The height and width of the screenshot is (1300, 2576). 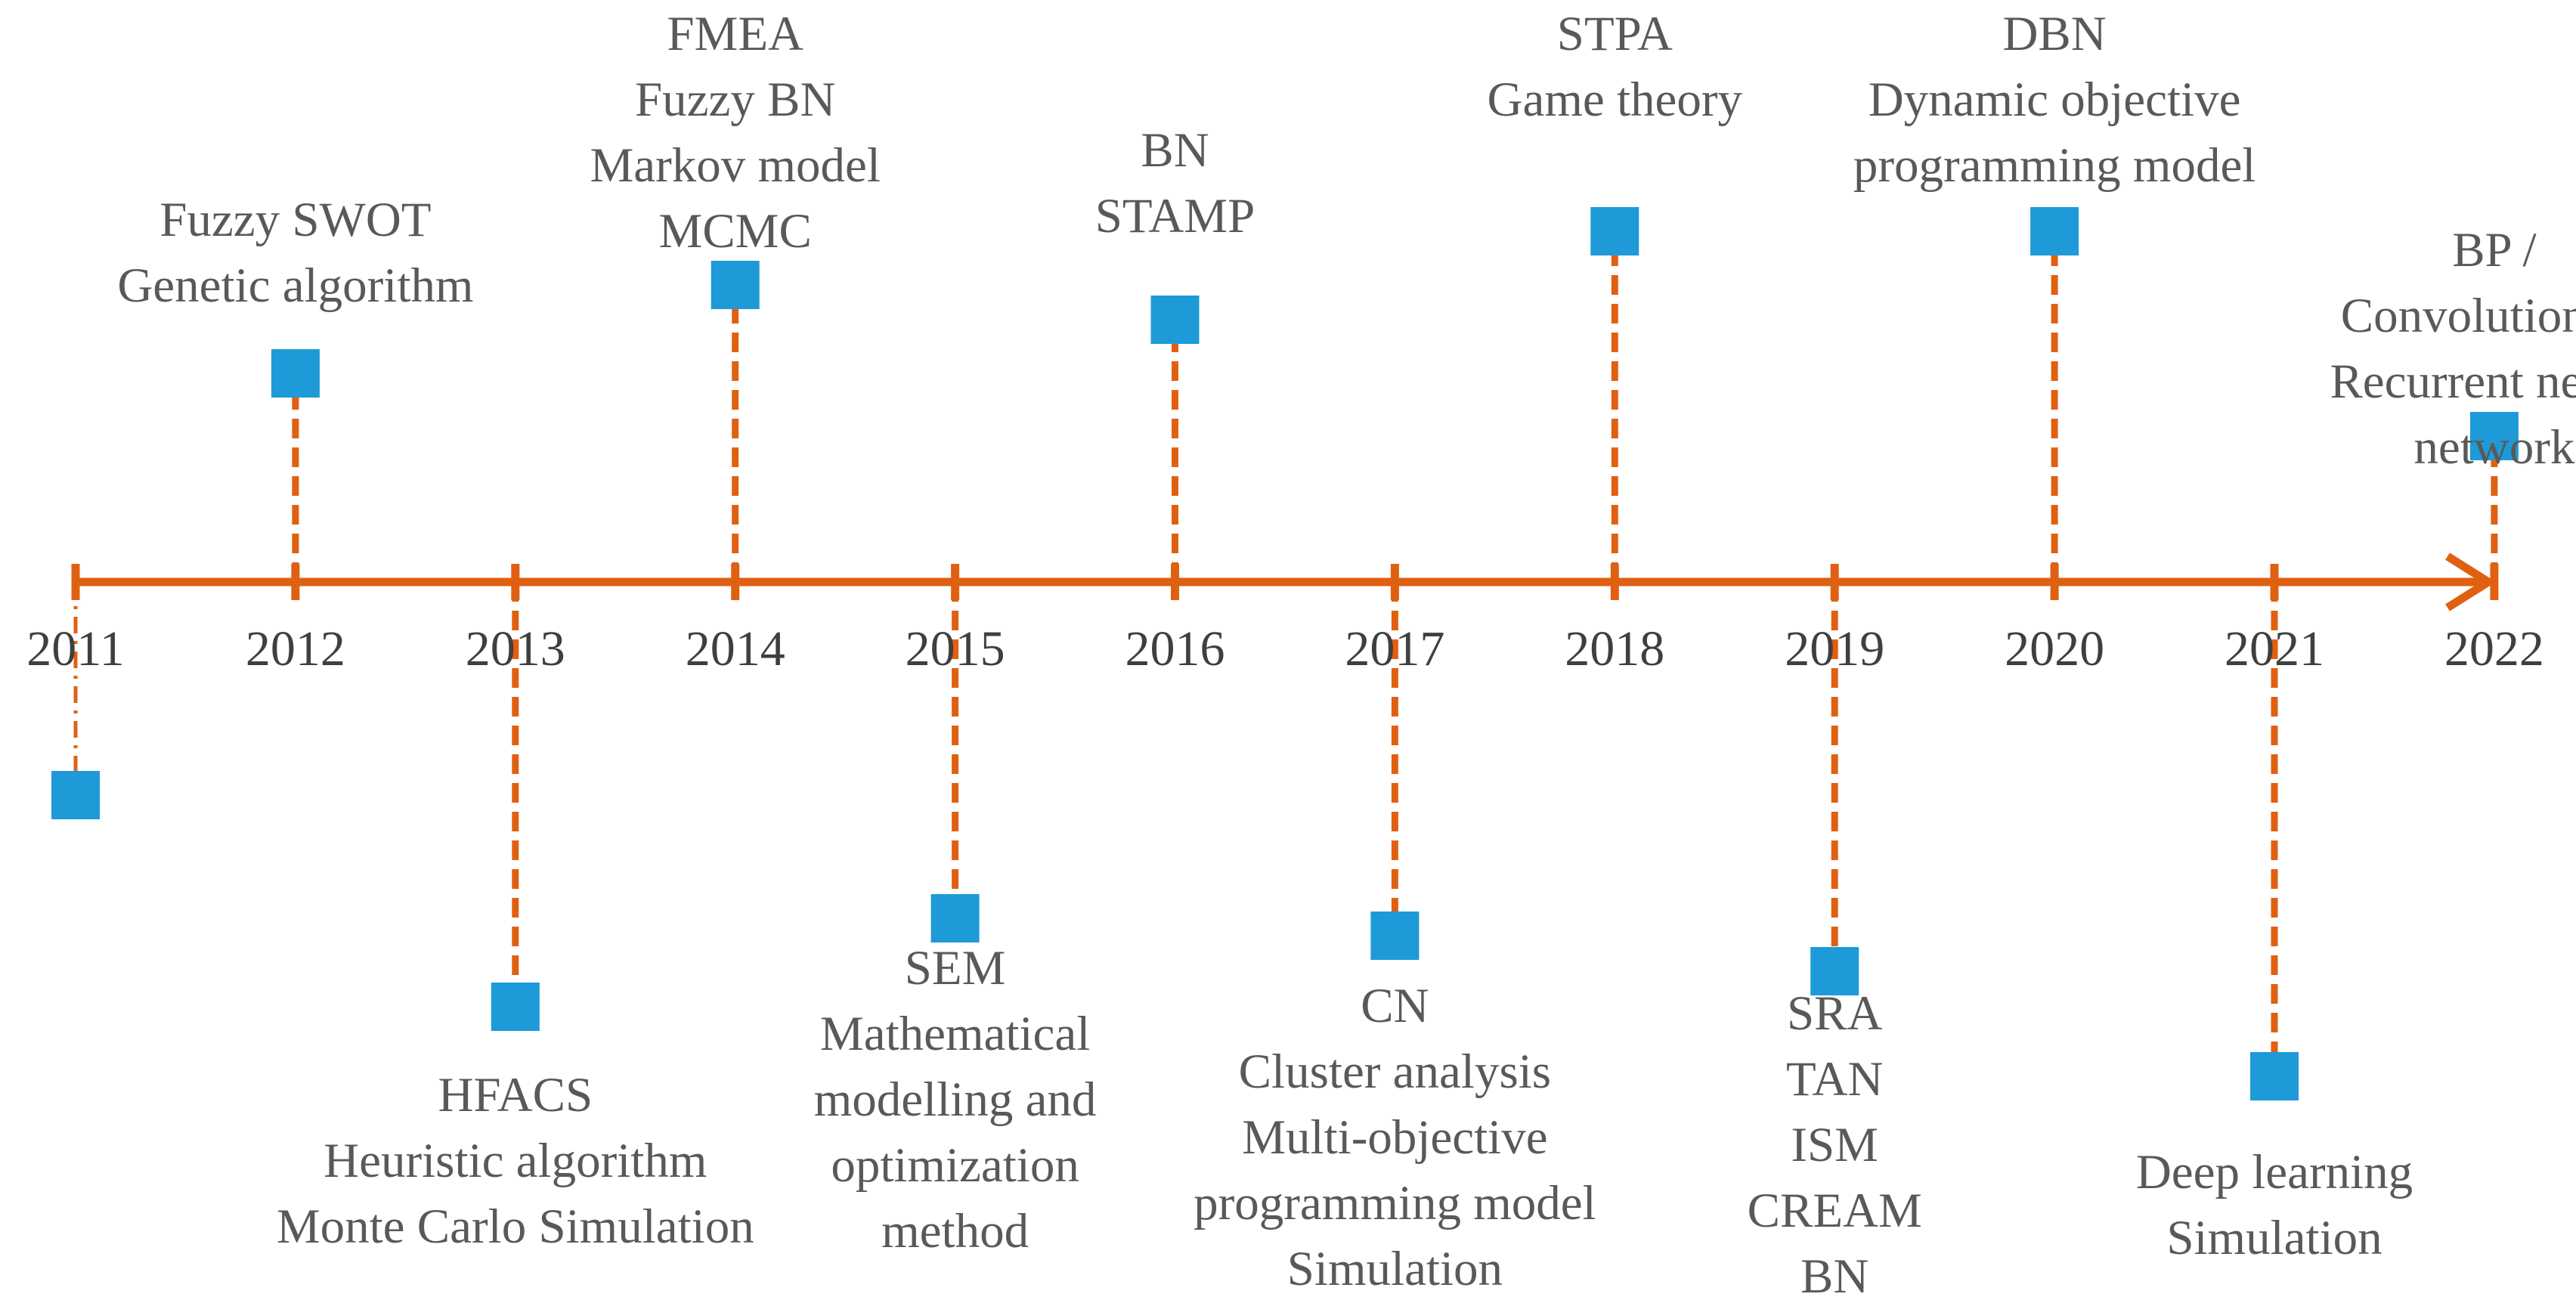 What do you see at coordinates (1834, 1274) in the screenshot?
I see `method-label-2019-4: BN` at bounding box center [1834, 1274].